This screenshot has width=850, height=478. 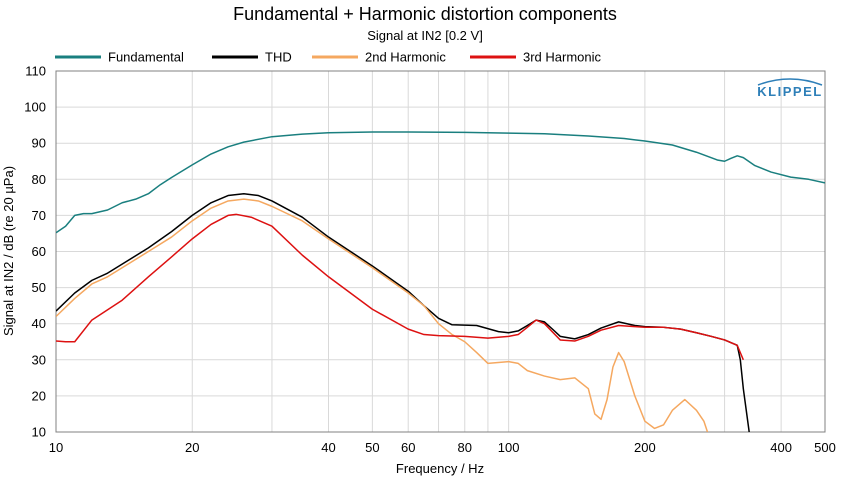 What do you see at coordinates (425, 35) in the screenshot?
I see `chart-subtitle: Signal at IN2 [0.2 V]` at bounding box center [425, 35].